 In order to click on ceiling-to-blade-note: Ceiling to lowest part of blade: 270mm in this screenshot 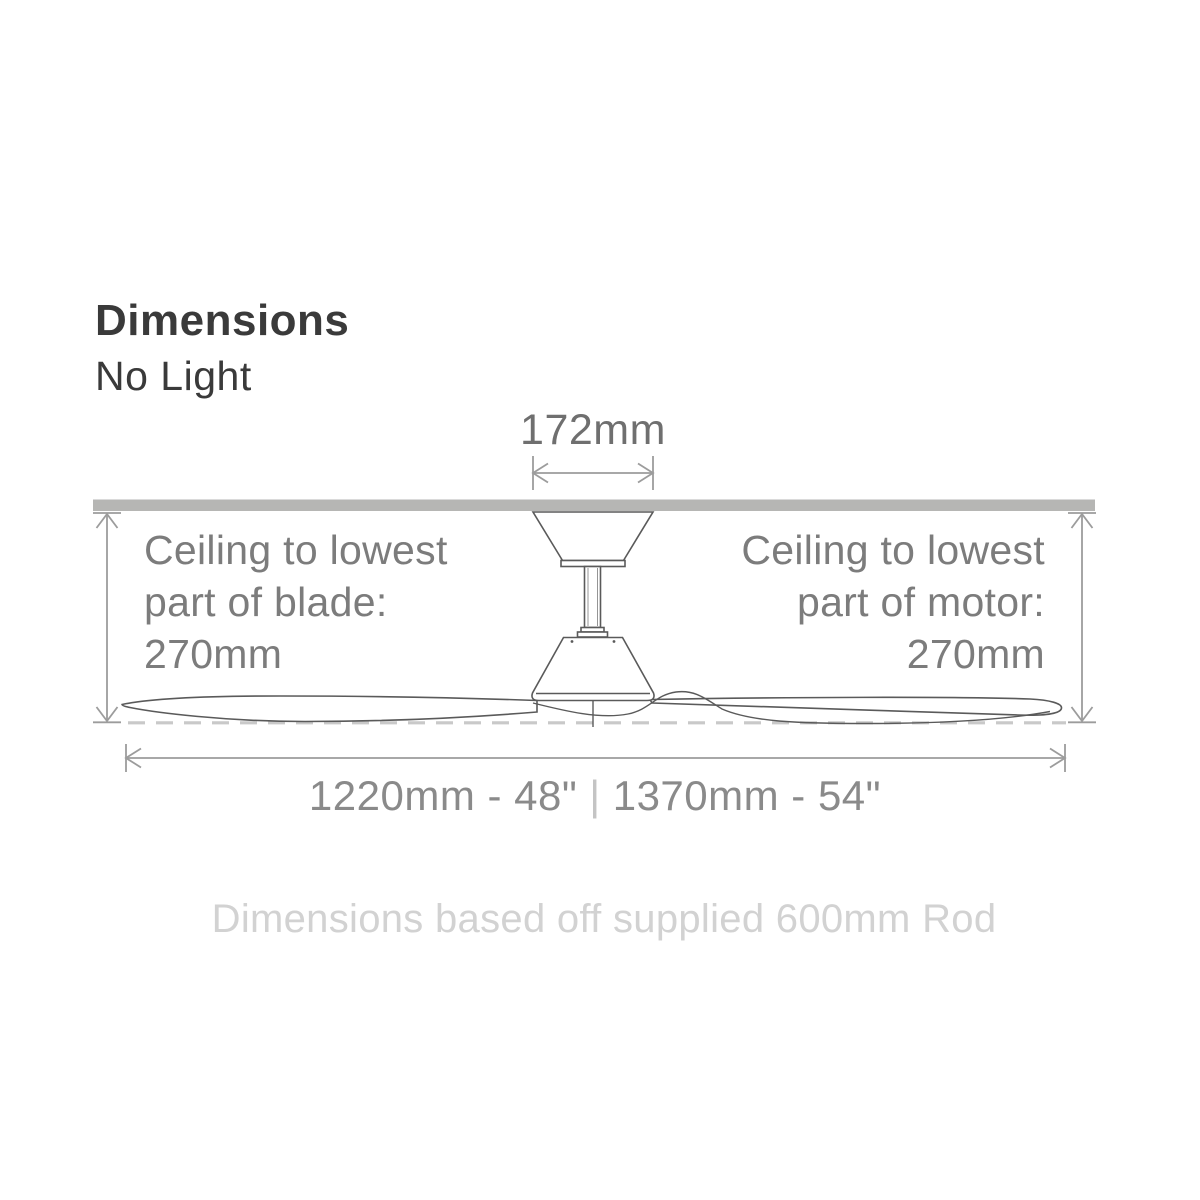, I will do `click(296, 602)`.